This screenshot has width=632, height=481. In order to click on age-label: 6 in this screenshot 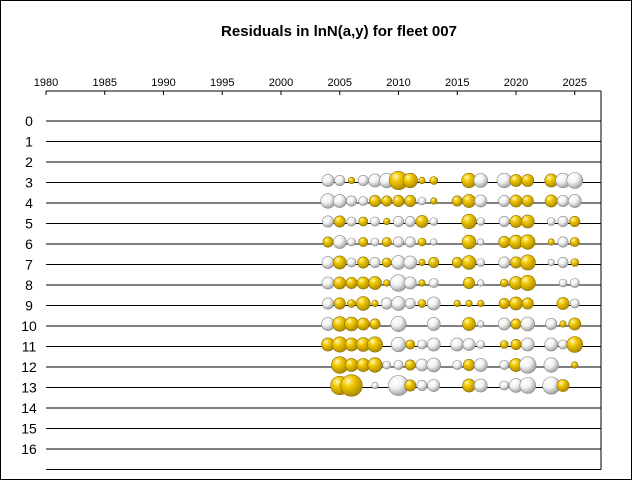, I will do `click(29, 244)`.